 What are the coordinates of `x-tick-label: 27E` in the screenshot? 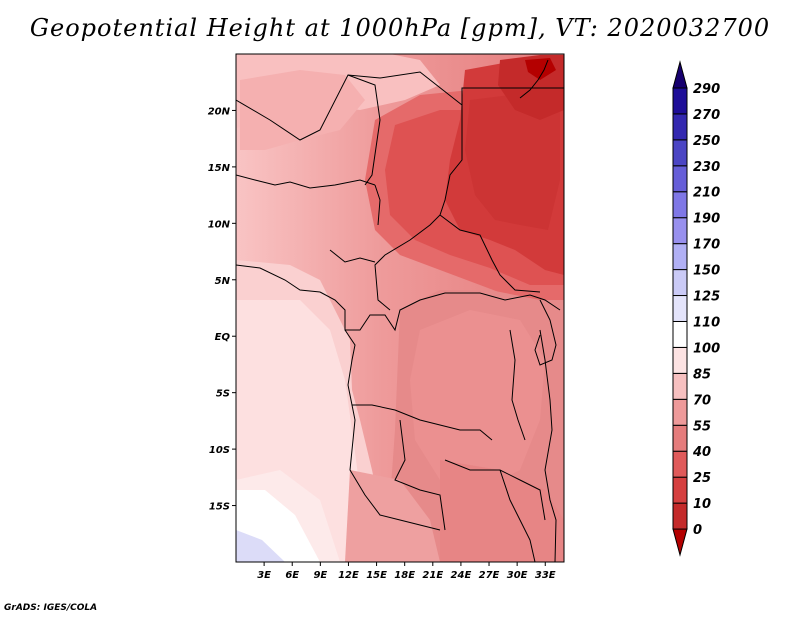 It's located at (489, 575).